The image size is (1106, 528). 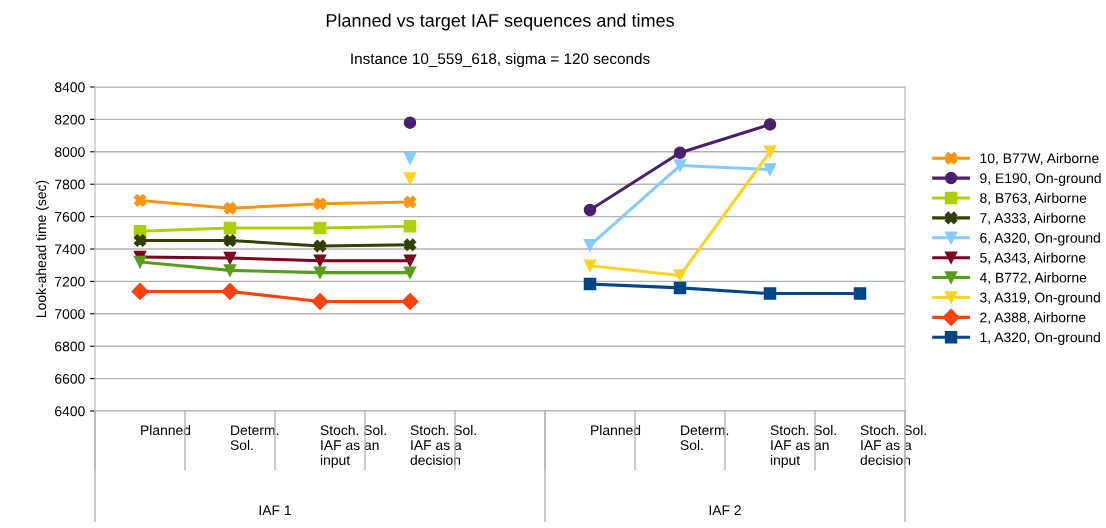 I want to click on legend-label: 5, A343, Airborne, so click(x=1033, y=258).